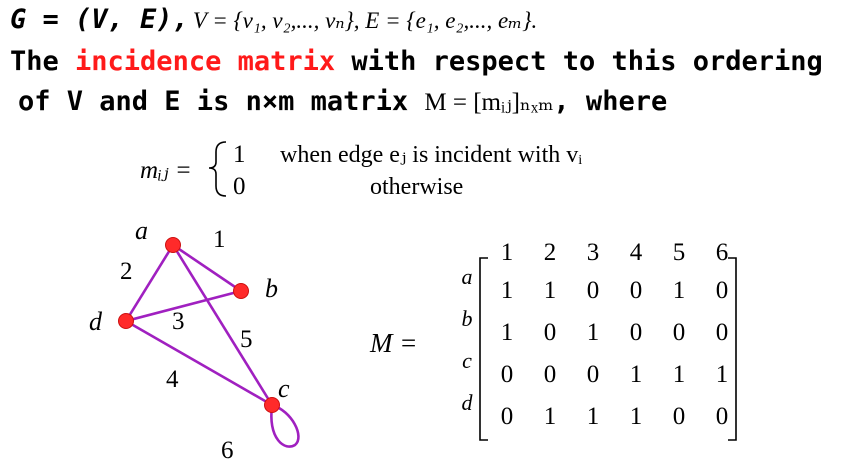 Image resolution: width=848 pixels, height=462 pixels. What do you see at coordinates (271, 288) in the screenshot?
I see `vertex-label-b: b` at bounding box center [271, 288].